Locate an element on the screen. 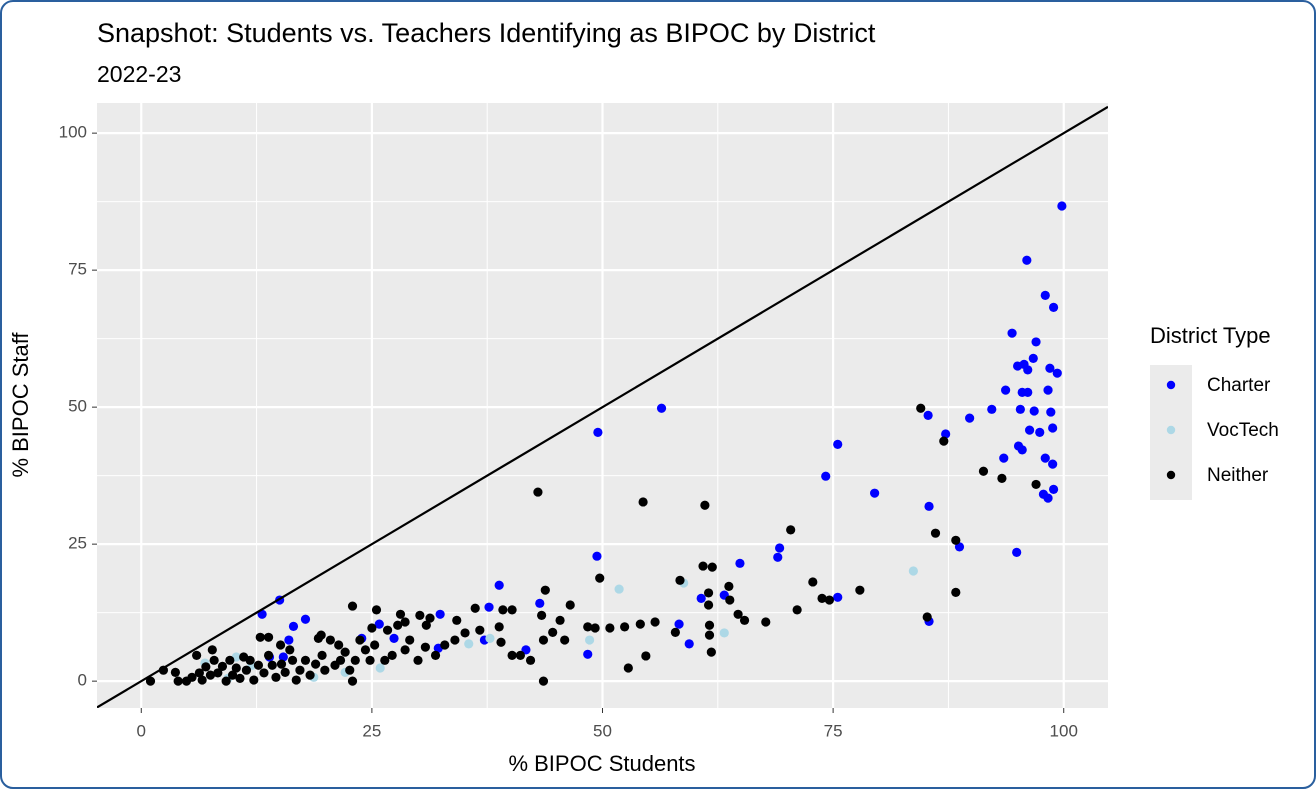  x-tick-label: 0 is located at coordinates (141, 730).